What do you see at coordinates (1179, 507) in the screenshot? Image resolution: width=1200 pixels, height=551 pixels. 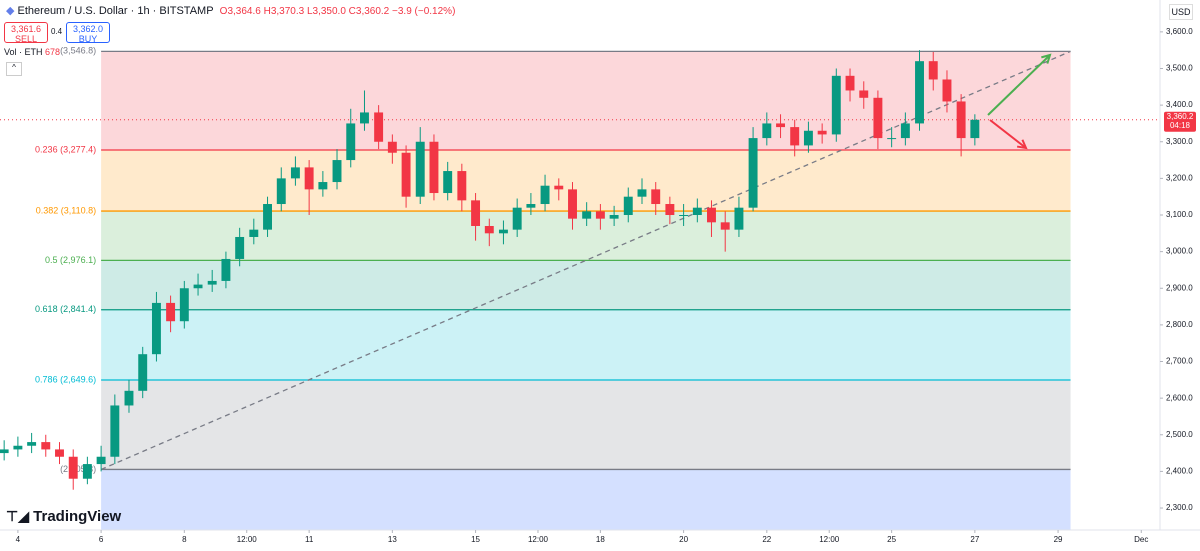 I see `y-tick-label: 2,300.0` at bounding box center [1179, 507].